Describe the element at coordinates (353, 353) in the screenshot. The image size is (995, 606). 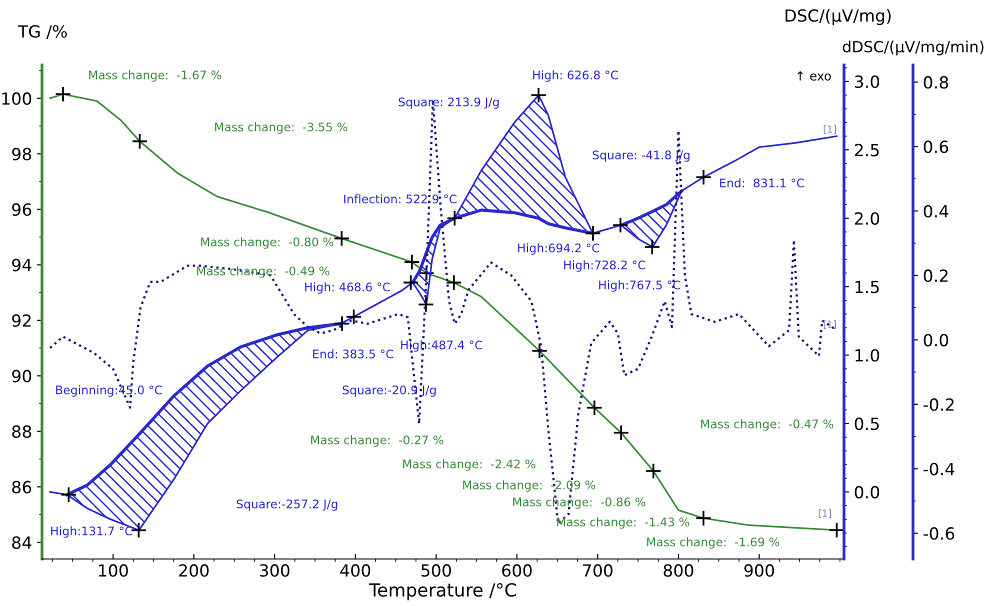
I see `annotation: End: 383.5 °C` at that location.